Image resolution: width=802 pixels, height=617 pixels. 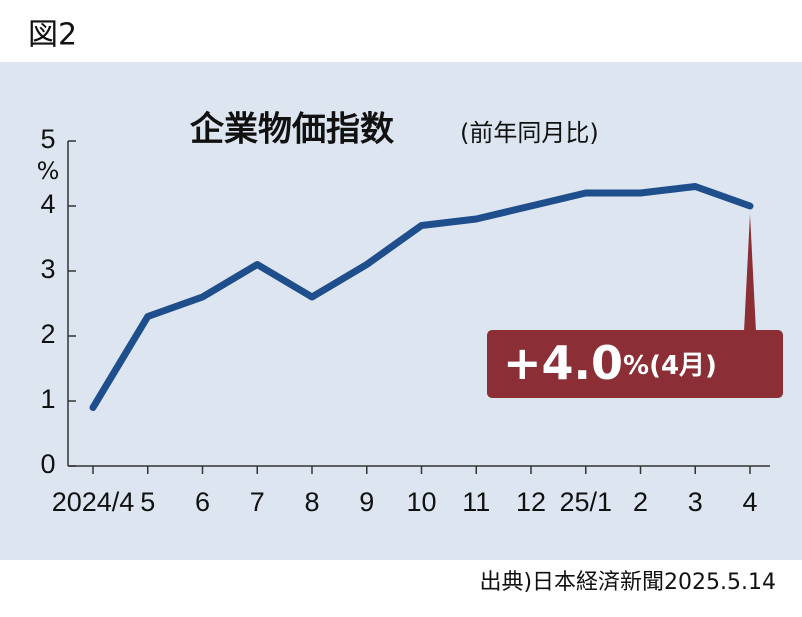 I want to click on x-tick-label: 8, so click(x=311, y=502).